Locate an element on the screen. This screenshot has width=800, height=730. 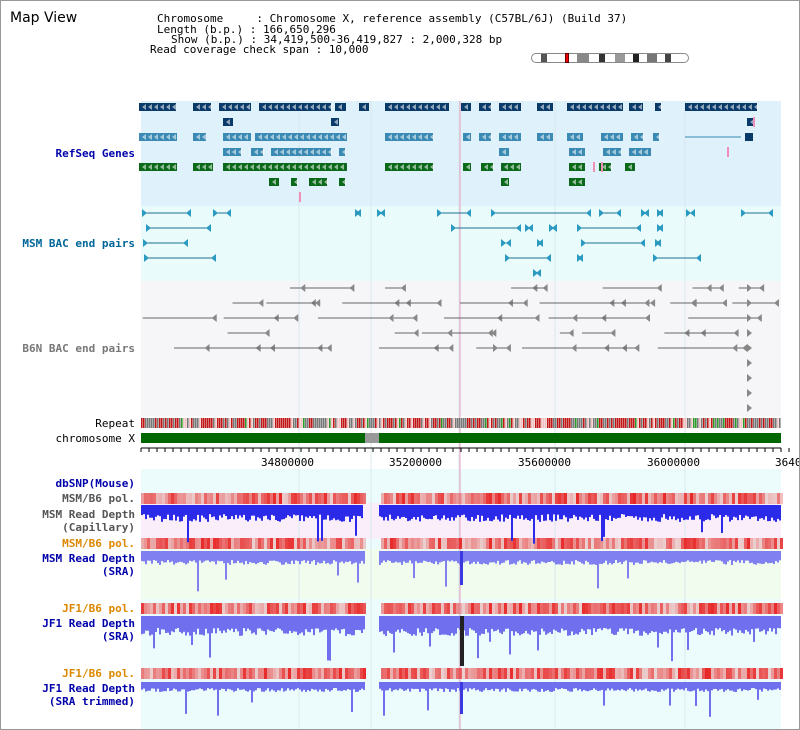
track-label-jf1-pol: JF1/B6 pol. is located at coordinates (98, 608).